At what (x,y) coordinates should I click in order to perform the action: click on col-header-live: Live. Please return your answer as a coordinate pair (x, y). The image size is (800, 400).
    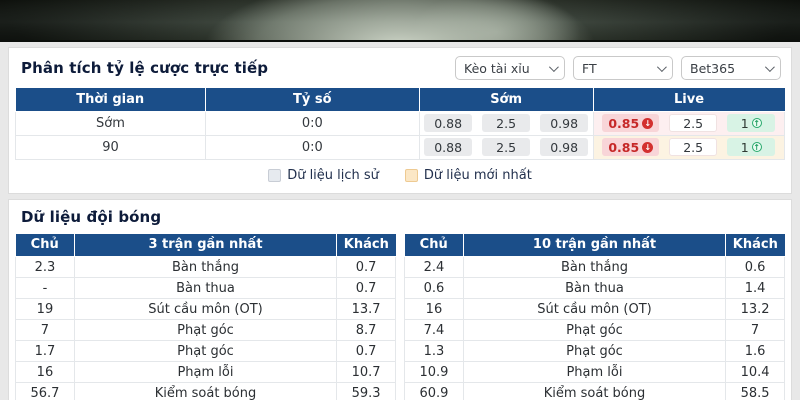
    Looking at the image, I should click on (689, 100).